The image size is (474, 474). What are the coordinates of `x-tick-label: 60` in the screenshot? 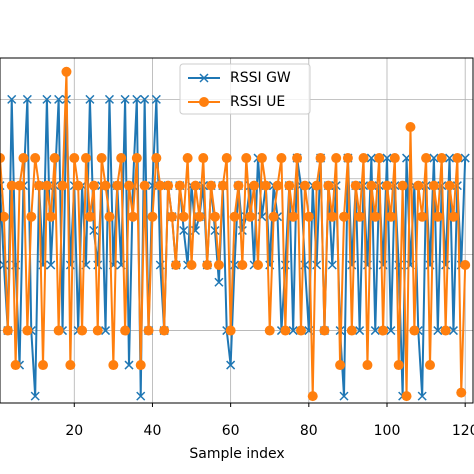 It's located at (231, 431).